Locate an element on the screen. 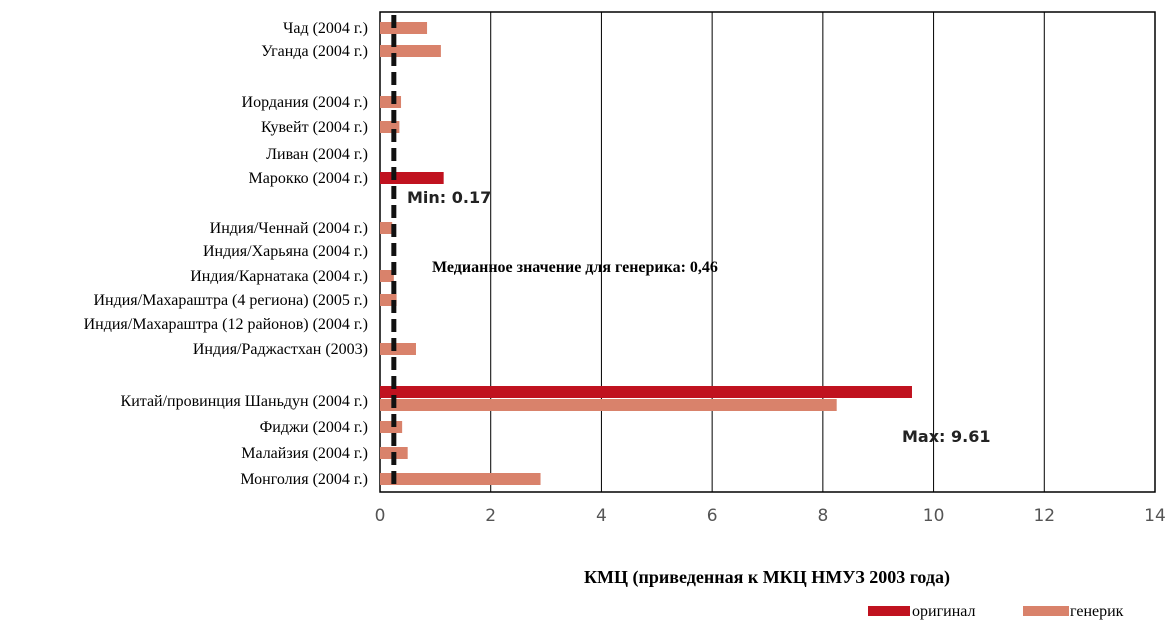  category-label: Индия/Махараштра (12 районов) (2004 г.) is located at coordinates (226, 324).